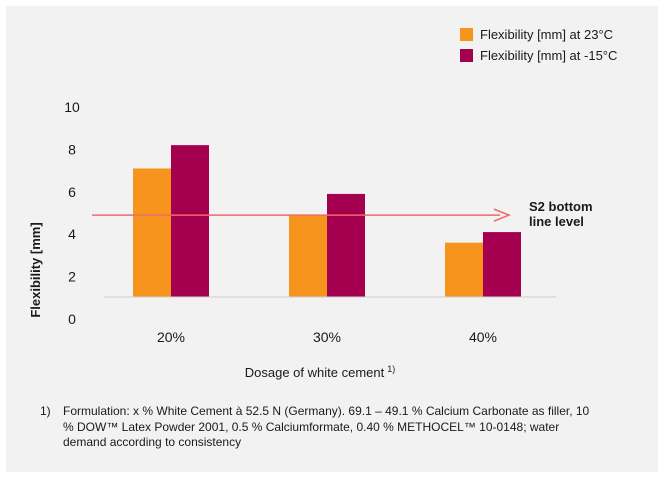 The width and height of the screenshot is (664, 478). Describe the element at coordinates (346, 245) in the screenshot. I see `bar-at-minus15c-30pct` at that location.